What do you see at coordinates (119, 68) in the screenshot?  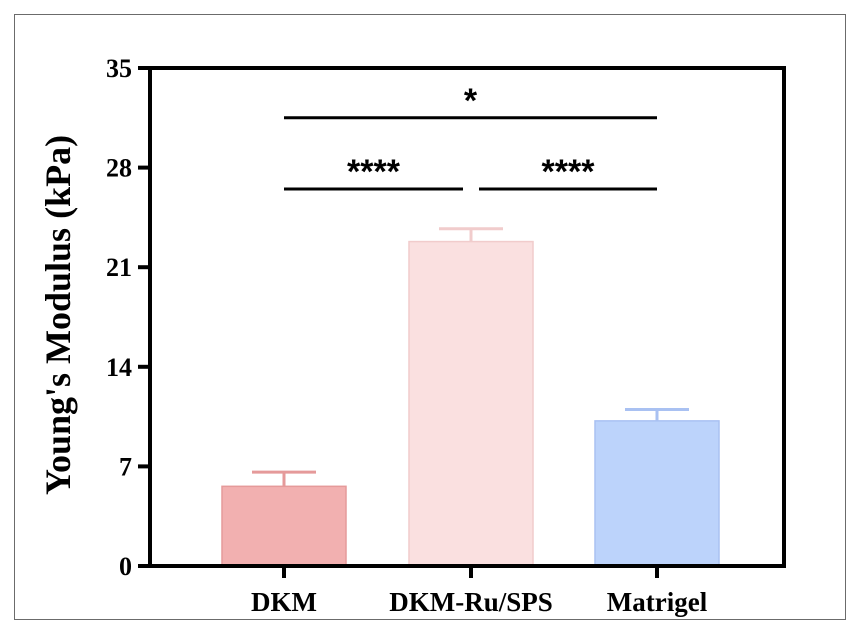 I see `y-tick-label: 35` at bounding box center [119, 68].